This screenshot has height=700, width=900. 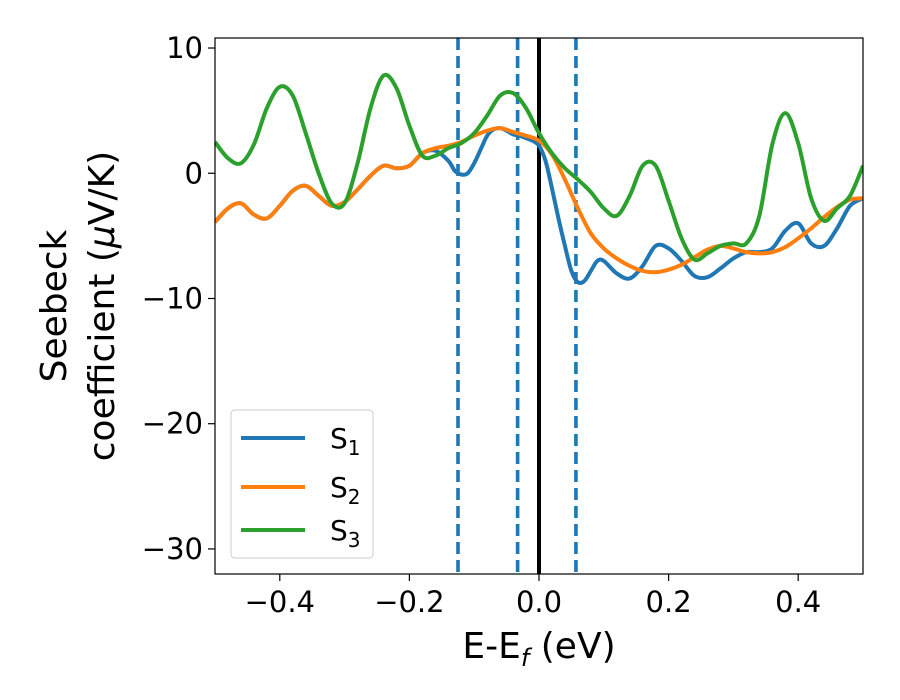 What do you see at coordinates (572, 646) in the screenshot?
I see `x-axis-label-unit: (eV)` at bounding box center [572, 646].